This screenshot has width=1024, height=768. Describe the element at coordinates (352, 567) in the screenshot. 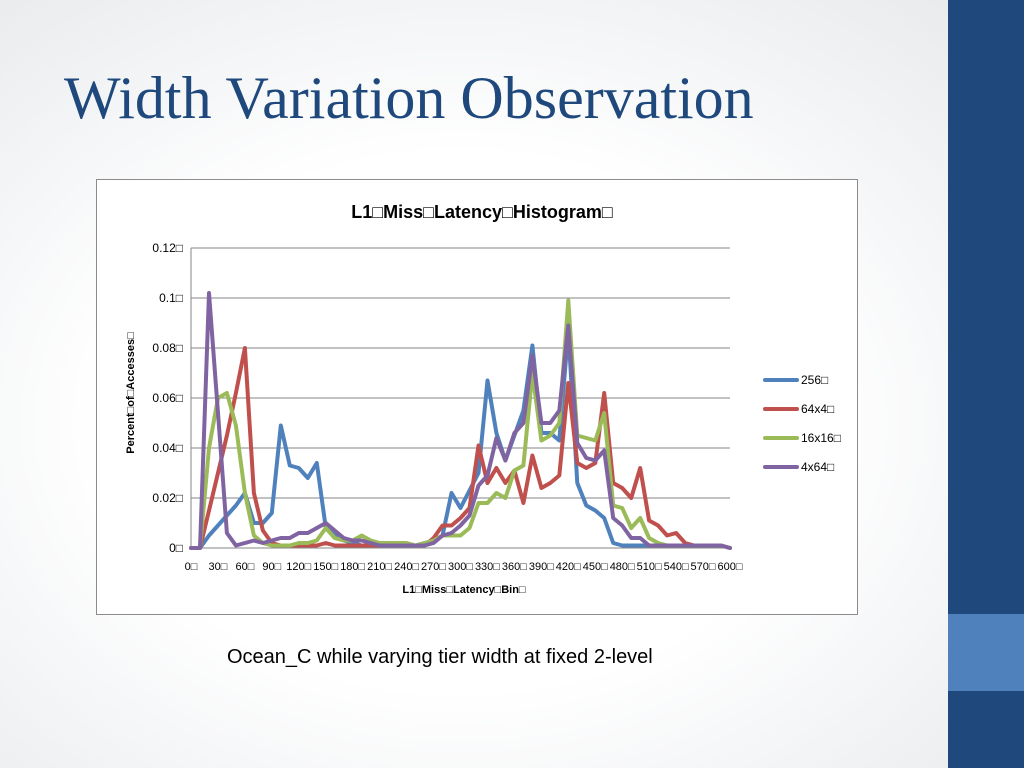

I see `x-tick-label: 180□` at that location.